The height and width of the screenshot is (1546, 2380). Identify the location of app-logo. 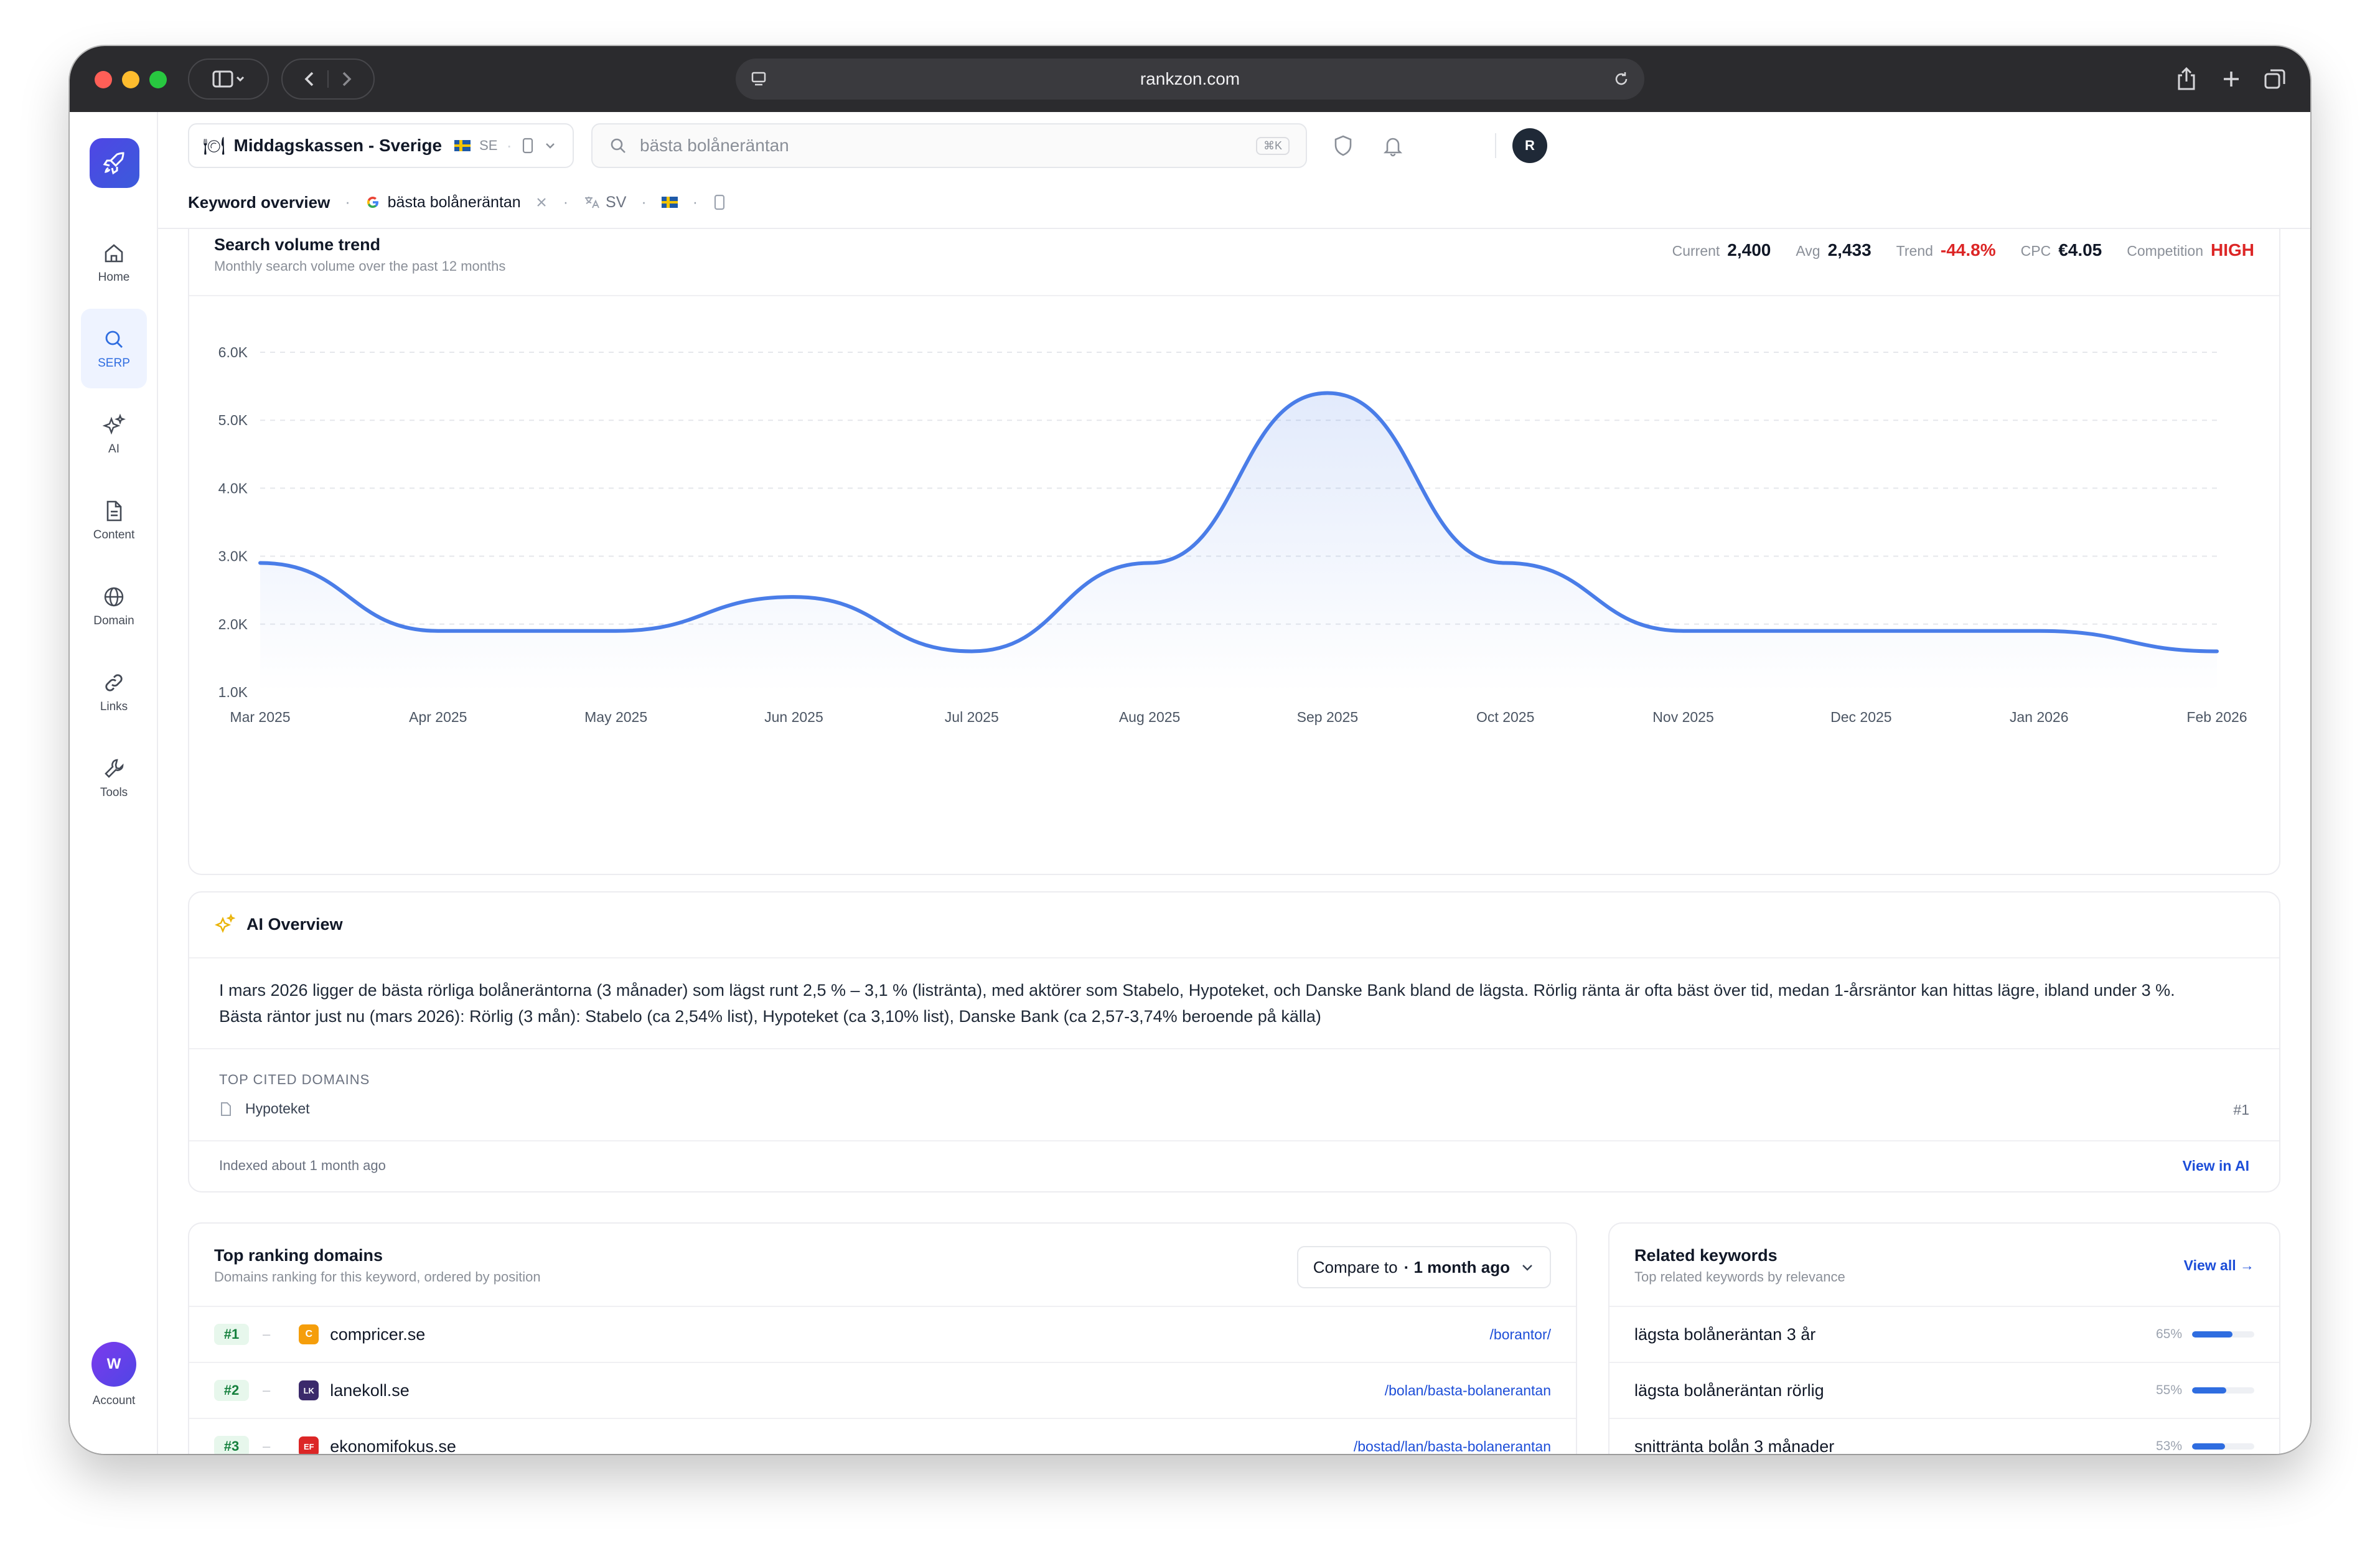
(115, 163).